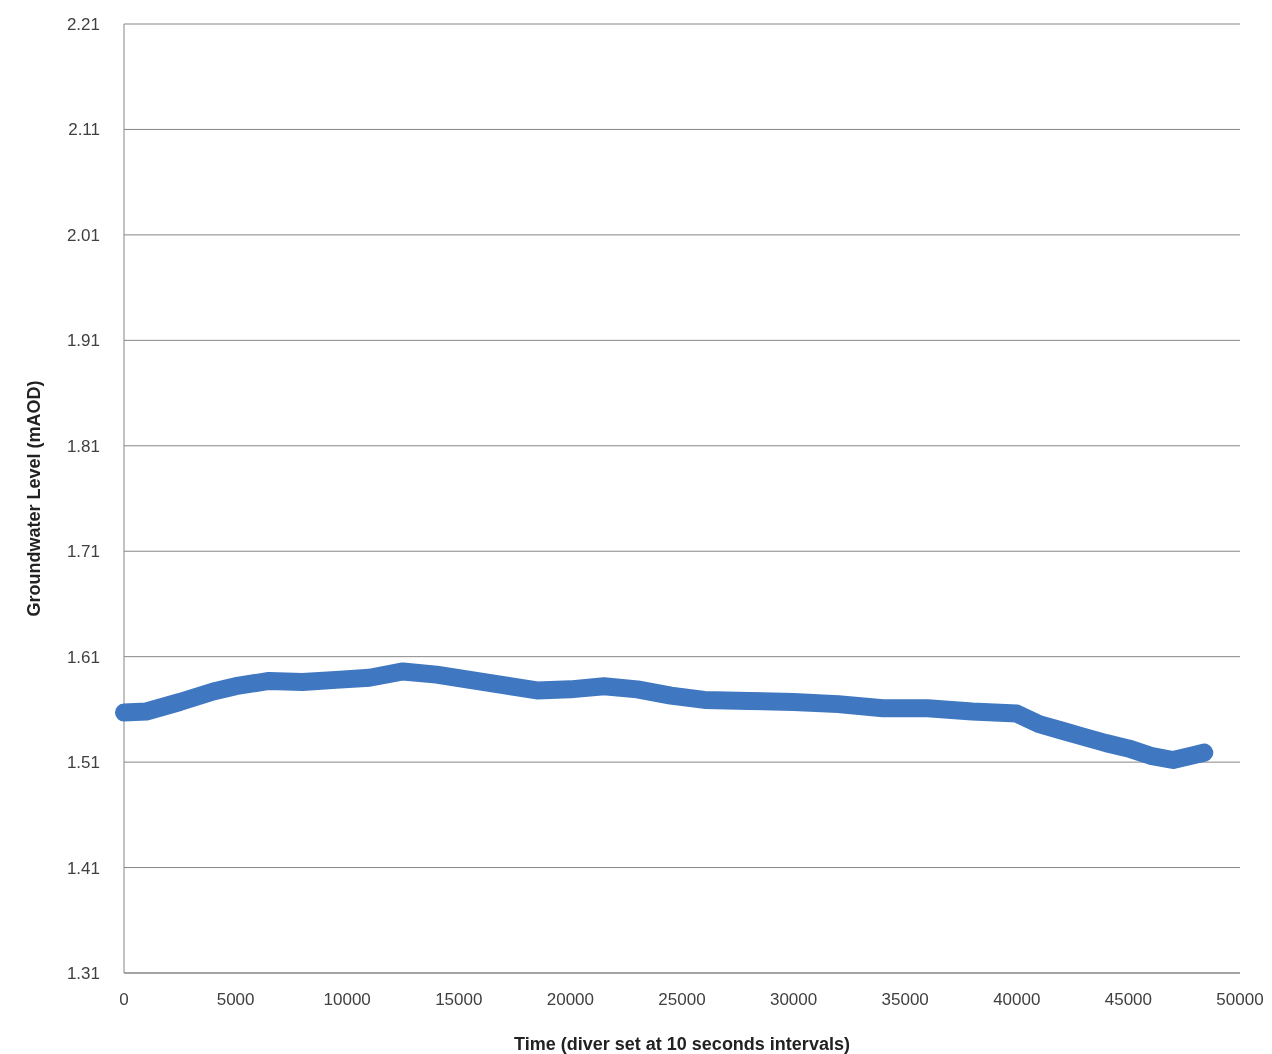 The height and width of the screenshot is (1054, 1272). Describe the element at coordinates (83, 868) in the screenshot. I see `y-tick-label: 1.41` at that location.